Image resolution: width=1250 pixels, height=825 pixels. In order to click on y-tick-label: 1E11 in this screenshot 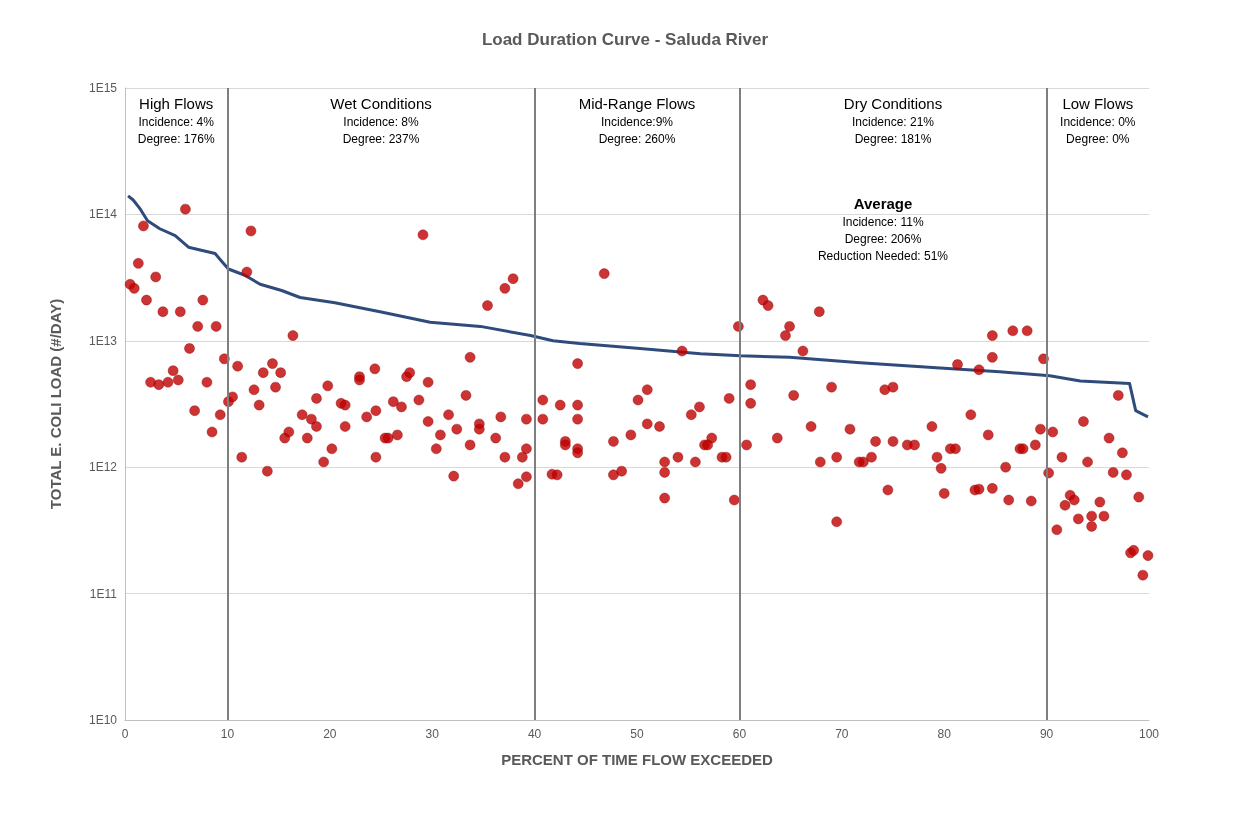, I will do `click(103, 593)`.